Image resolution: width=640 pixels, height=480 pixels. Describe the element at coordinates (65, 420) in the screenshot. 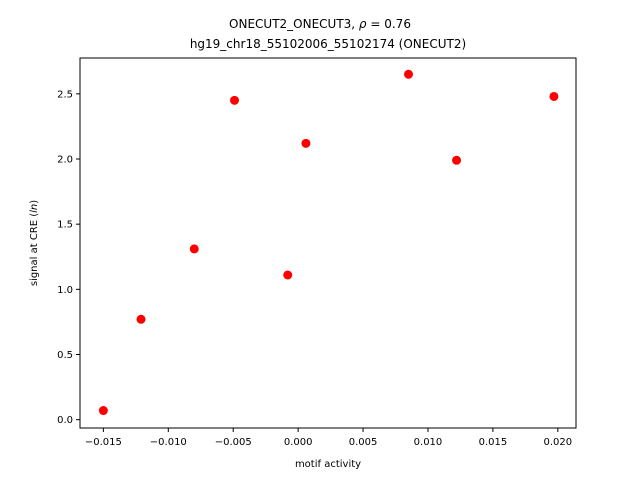

I see `y-tick-label: 0.0` at that location.